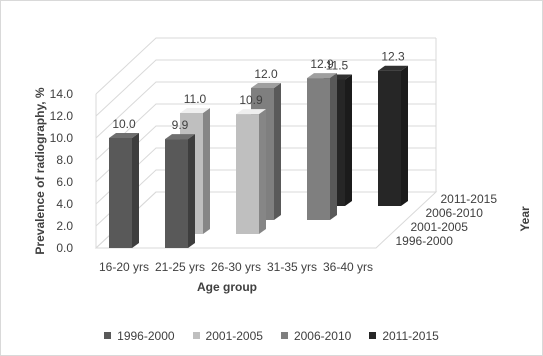  I want to click on bar-2001-2005-26-30 yrs, so click(251, 171).